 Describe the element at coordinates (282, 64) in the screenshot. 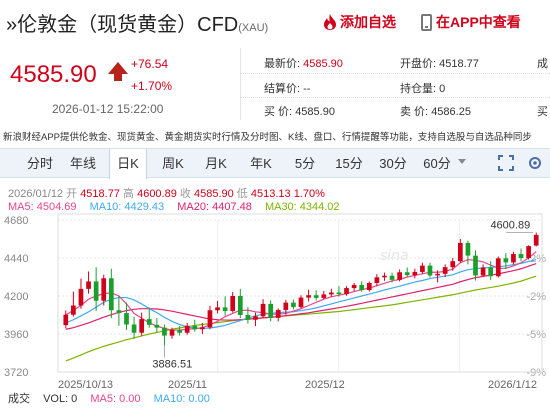

I see `latest-price-label: 最新价:` at that location.